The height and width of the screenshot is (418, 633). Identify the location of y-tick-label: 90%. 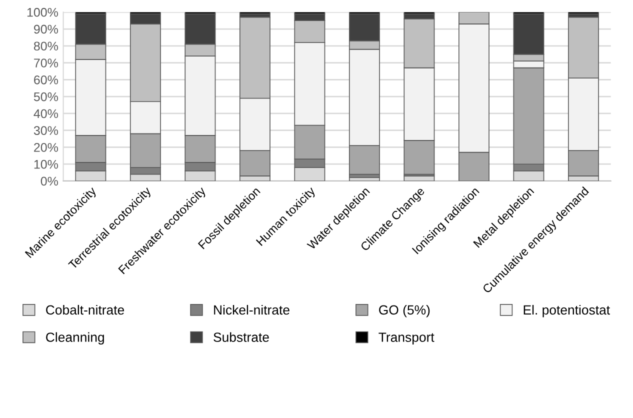
(46, 29).